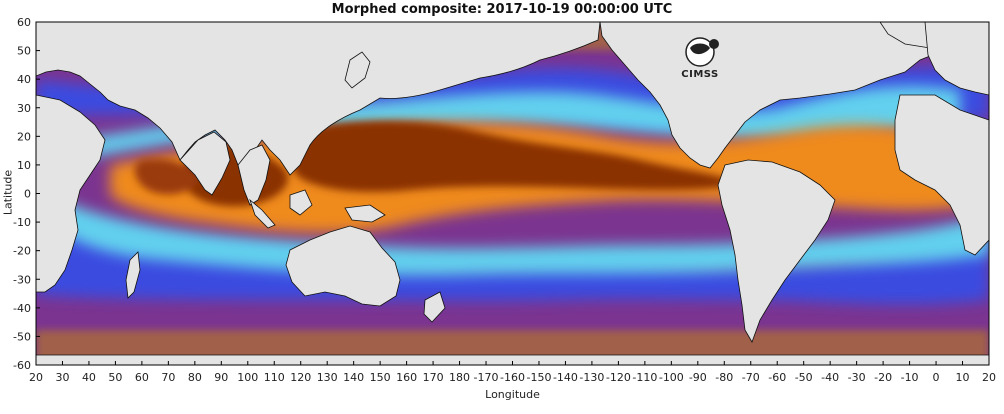 The image size is (1004, 414). Describe the element at coordinates (247, 377) in the screenshot. I see `x-tick-label: 100` at that location.